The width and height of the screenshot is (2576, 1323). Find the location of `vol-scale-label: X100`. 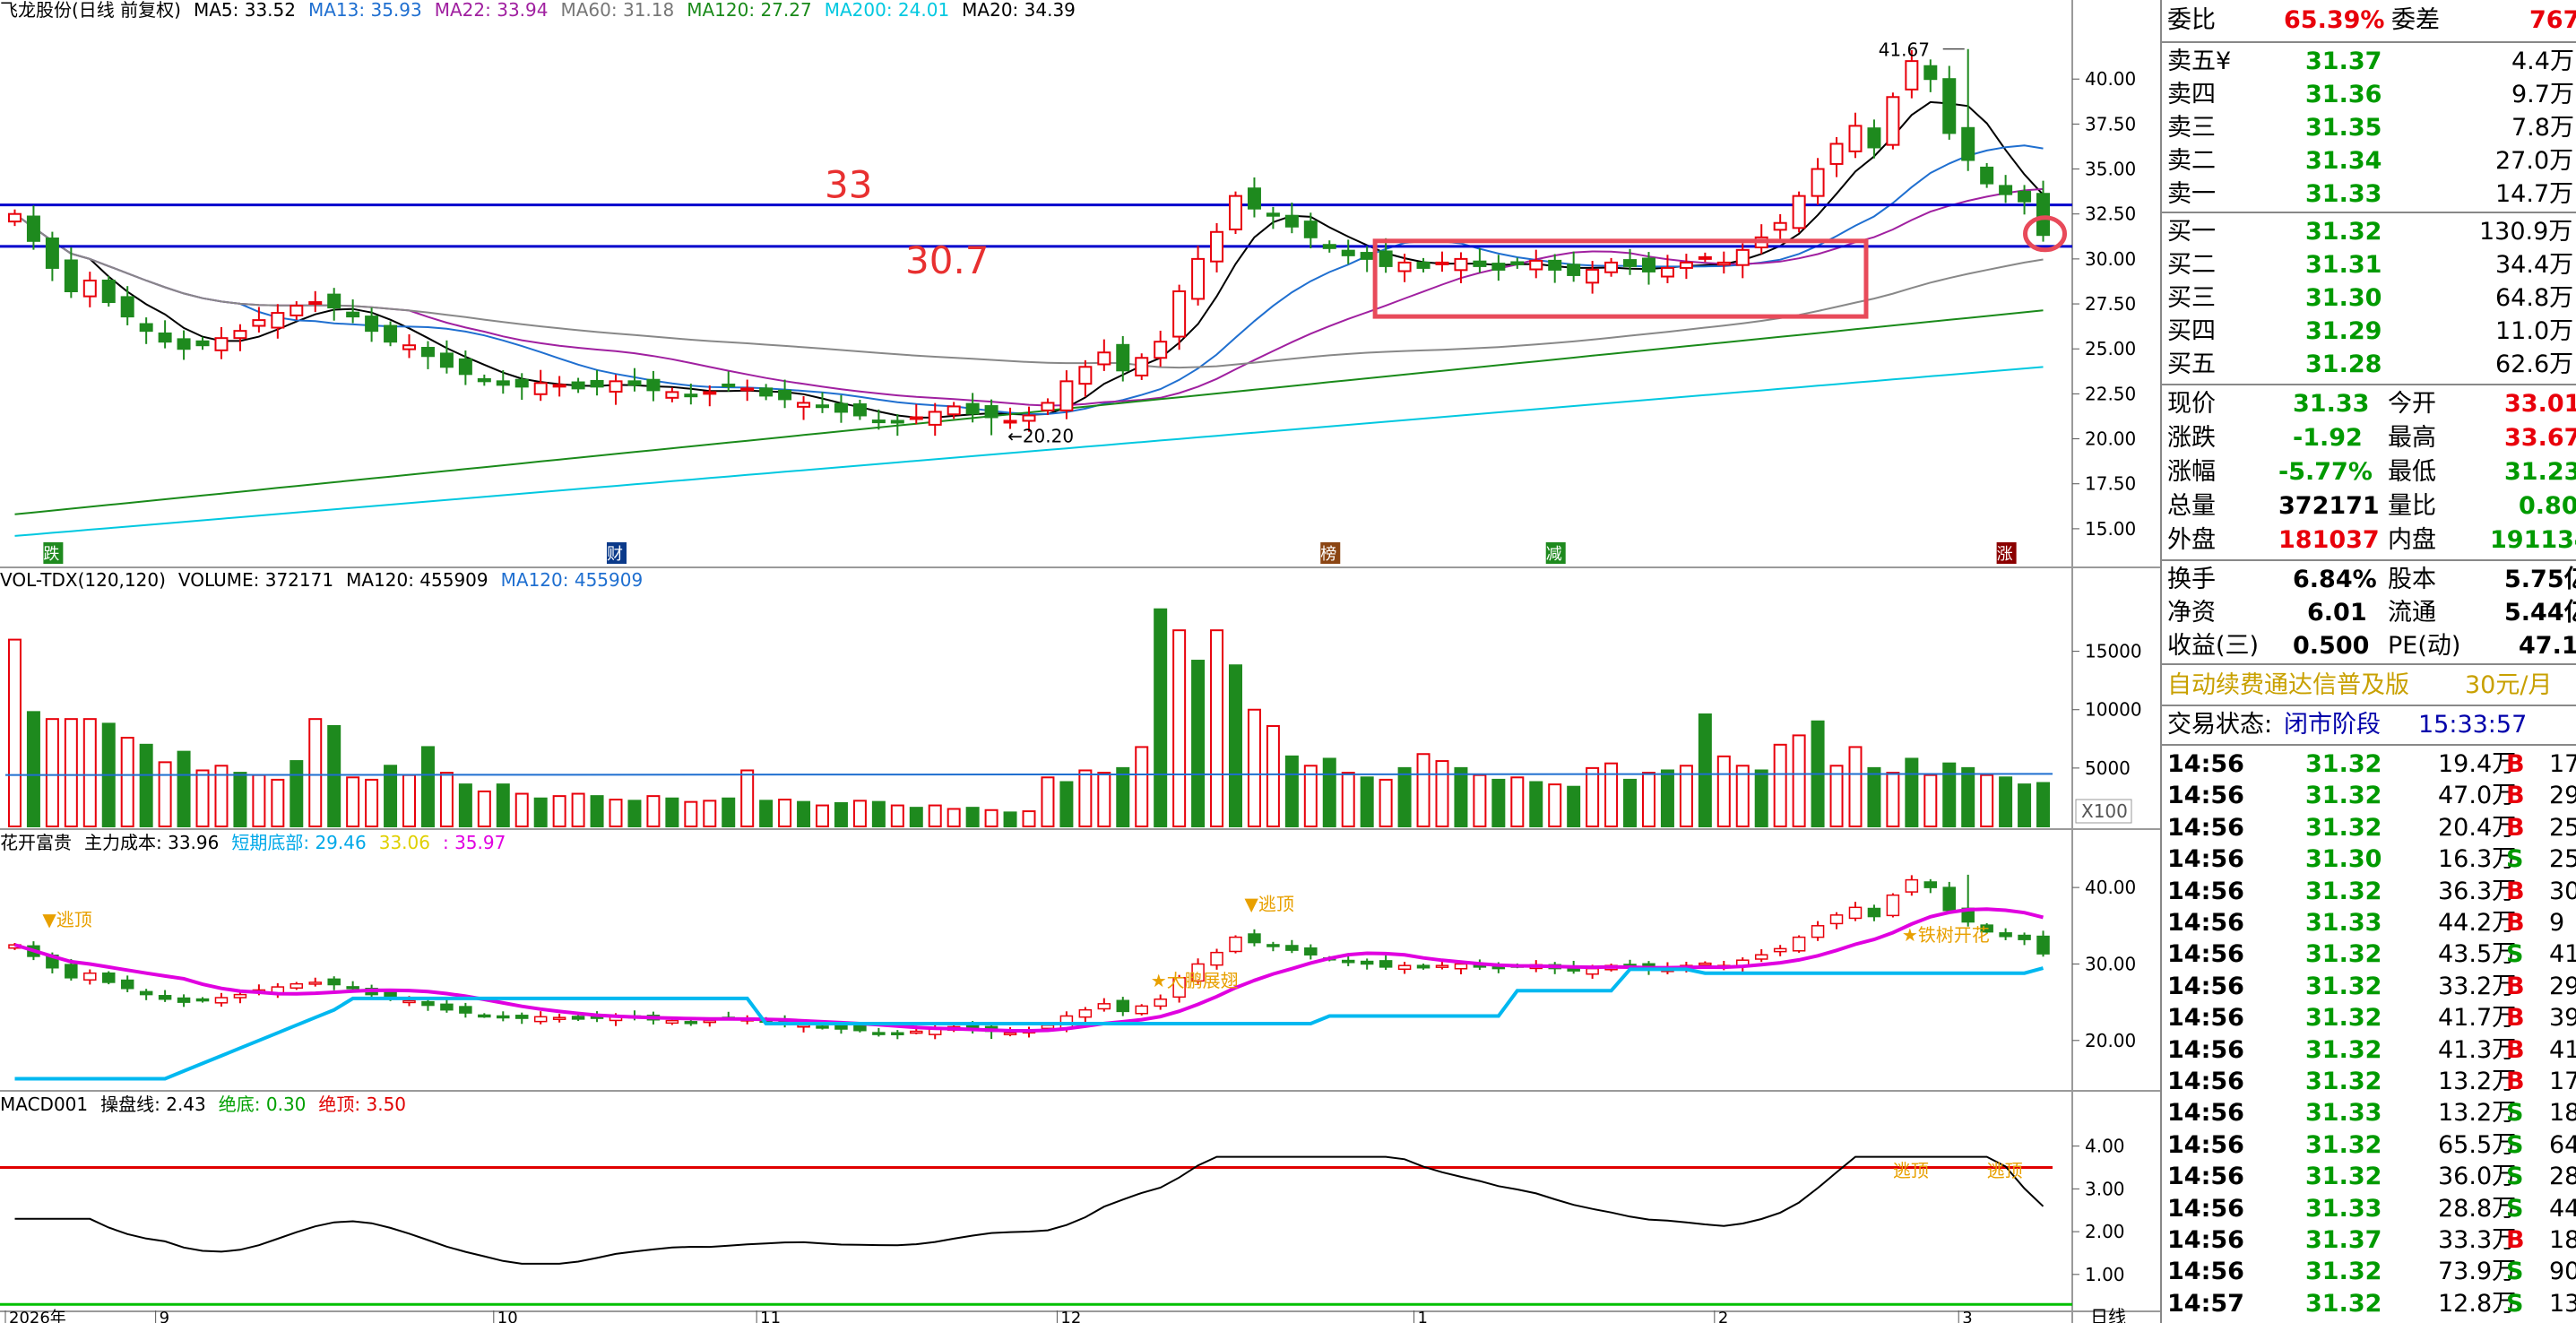

vol-scale-label: X100 is located at coordinates (2104, 811).